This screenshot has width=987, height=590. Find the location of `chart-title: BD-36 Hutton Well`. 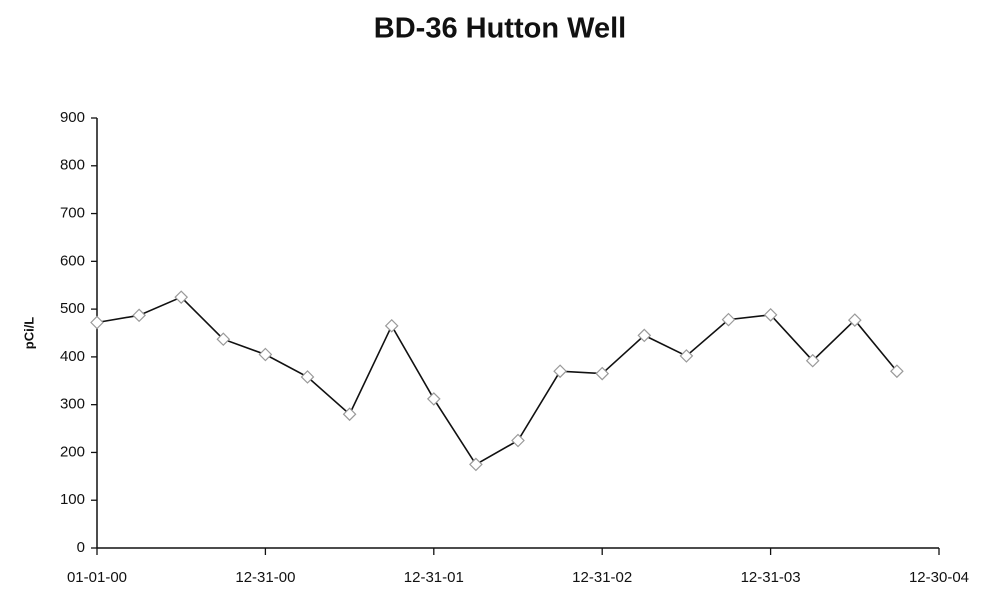

chart-title: BD-36 Hutton Well is located at coordinates (500, 29).